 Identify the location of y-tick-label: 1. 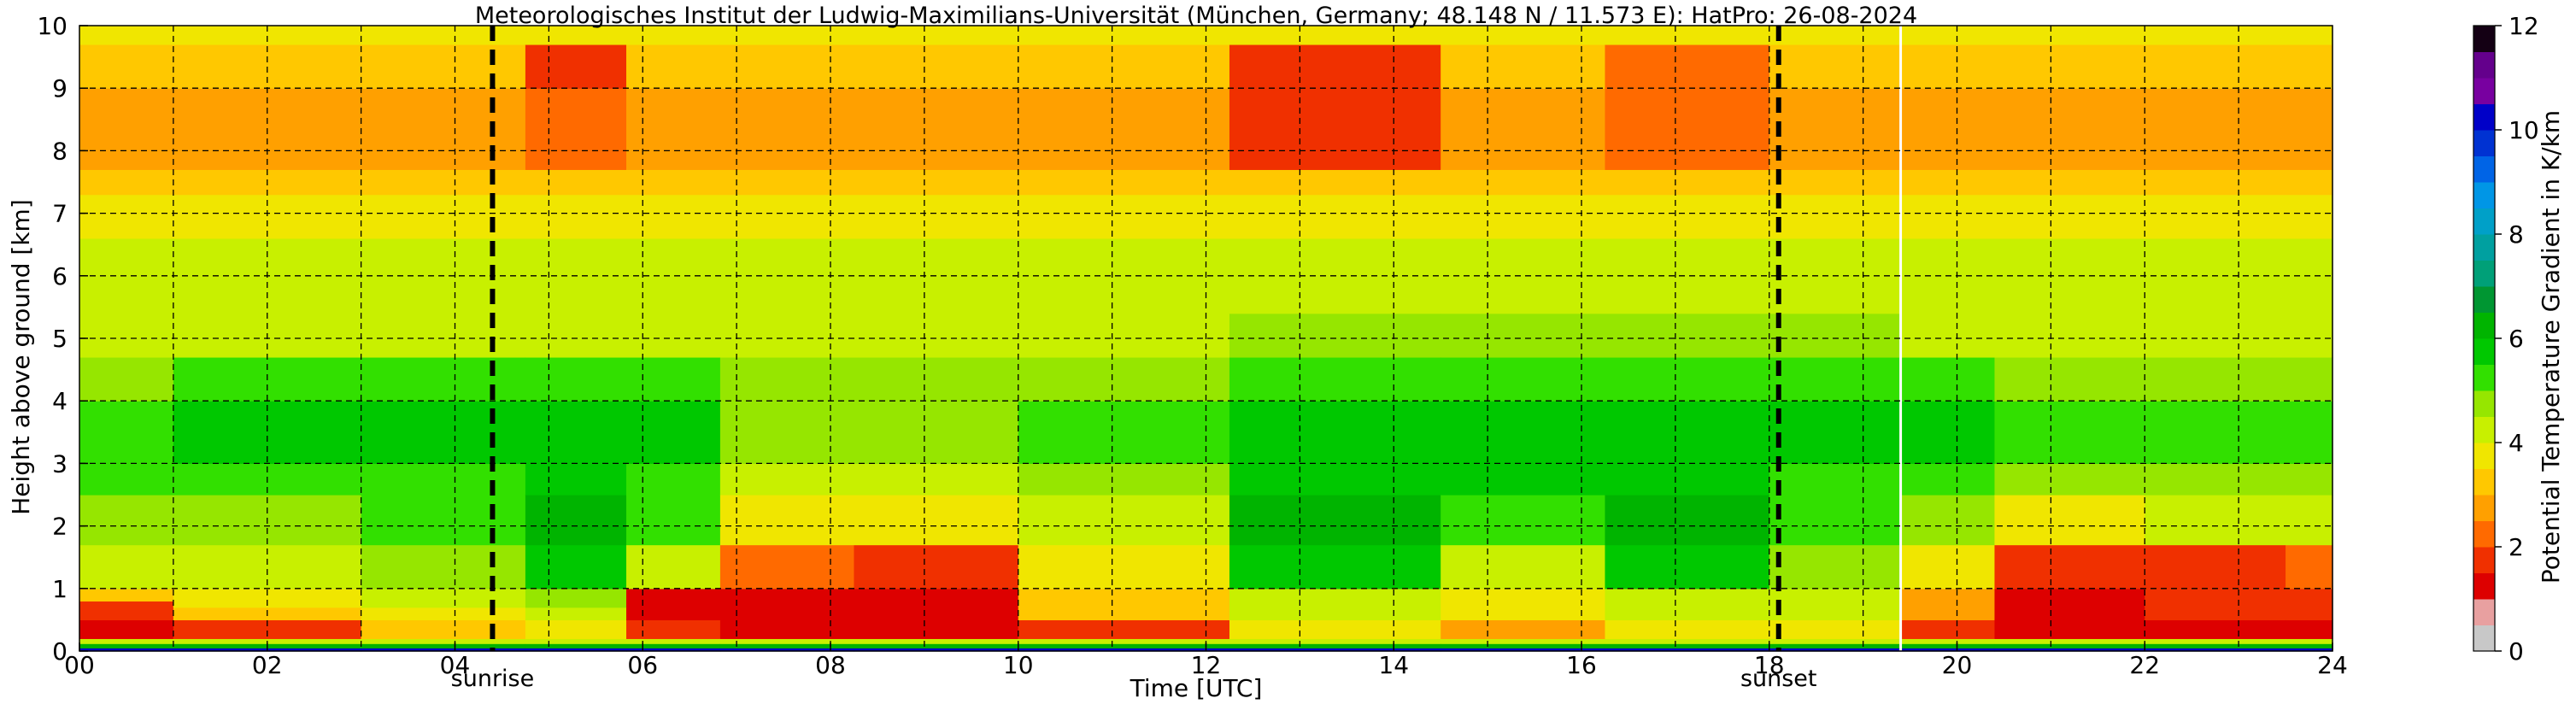
(59, 589).